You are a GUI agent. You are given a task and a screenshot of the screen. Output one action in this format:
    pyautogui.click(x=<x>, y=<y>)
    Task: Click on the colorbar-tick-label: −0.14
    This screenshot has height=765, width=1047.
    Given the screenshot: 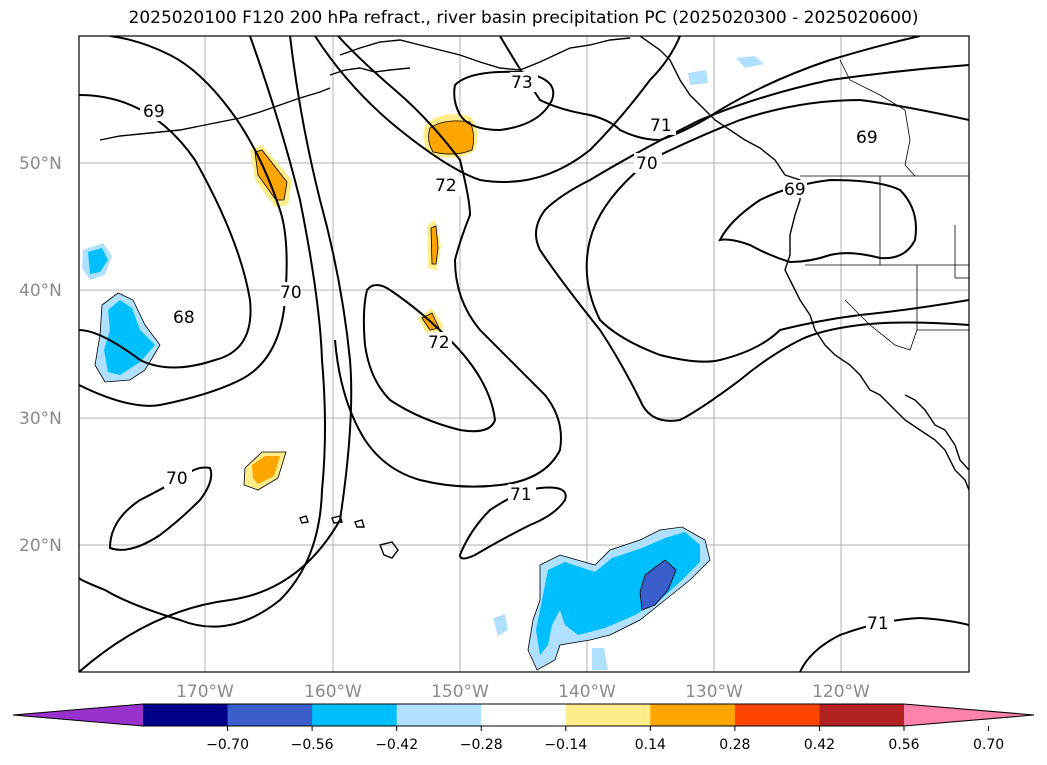 What is the action you would take?
    pyautogui.click(x=565, y=745)
    